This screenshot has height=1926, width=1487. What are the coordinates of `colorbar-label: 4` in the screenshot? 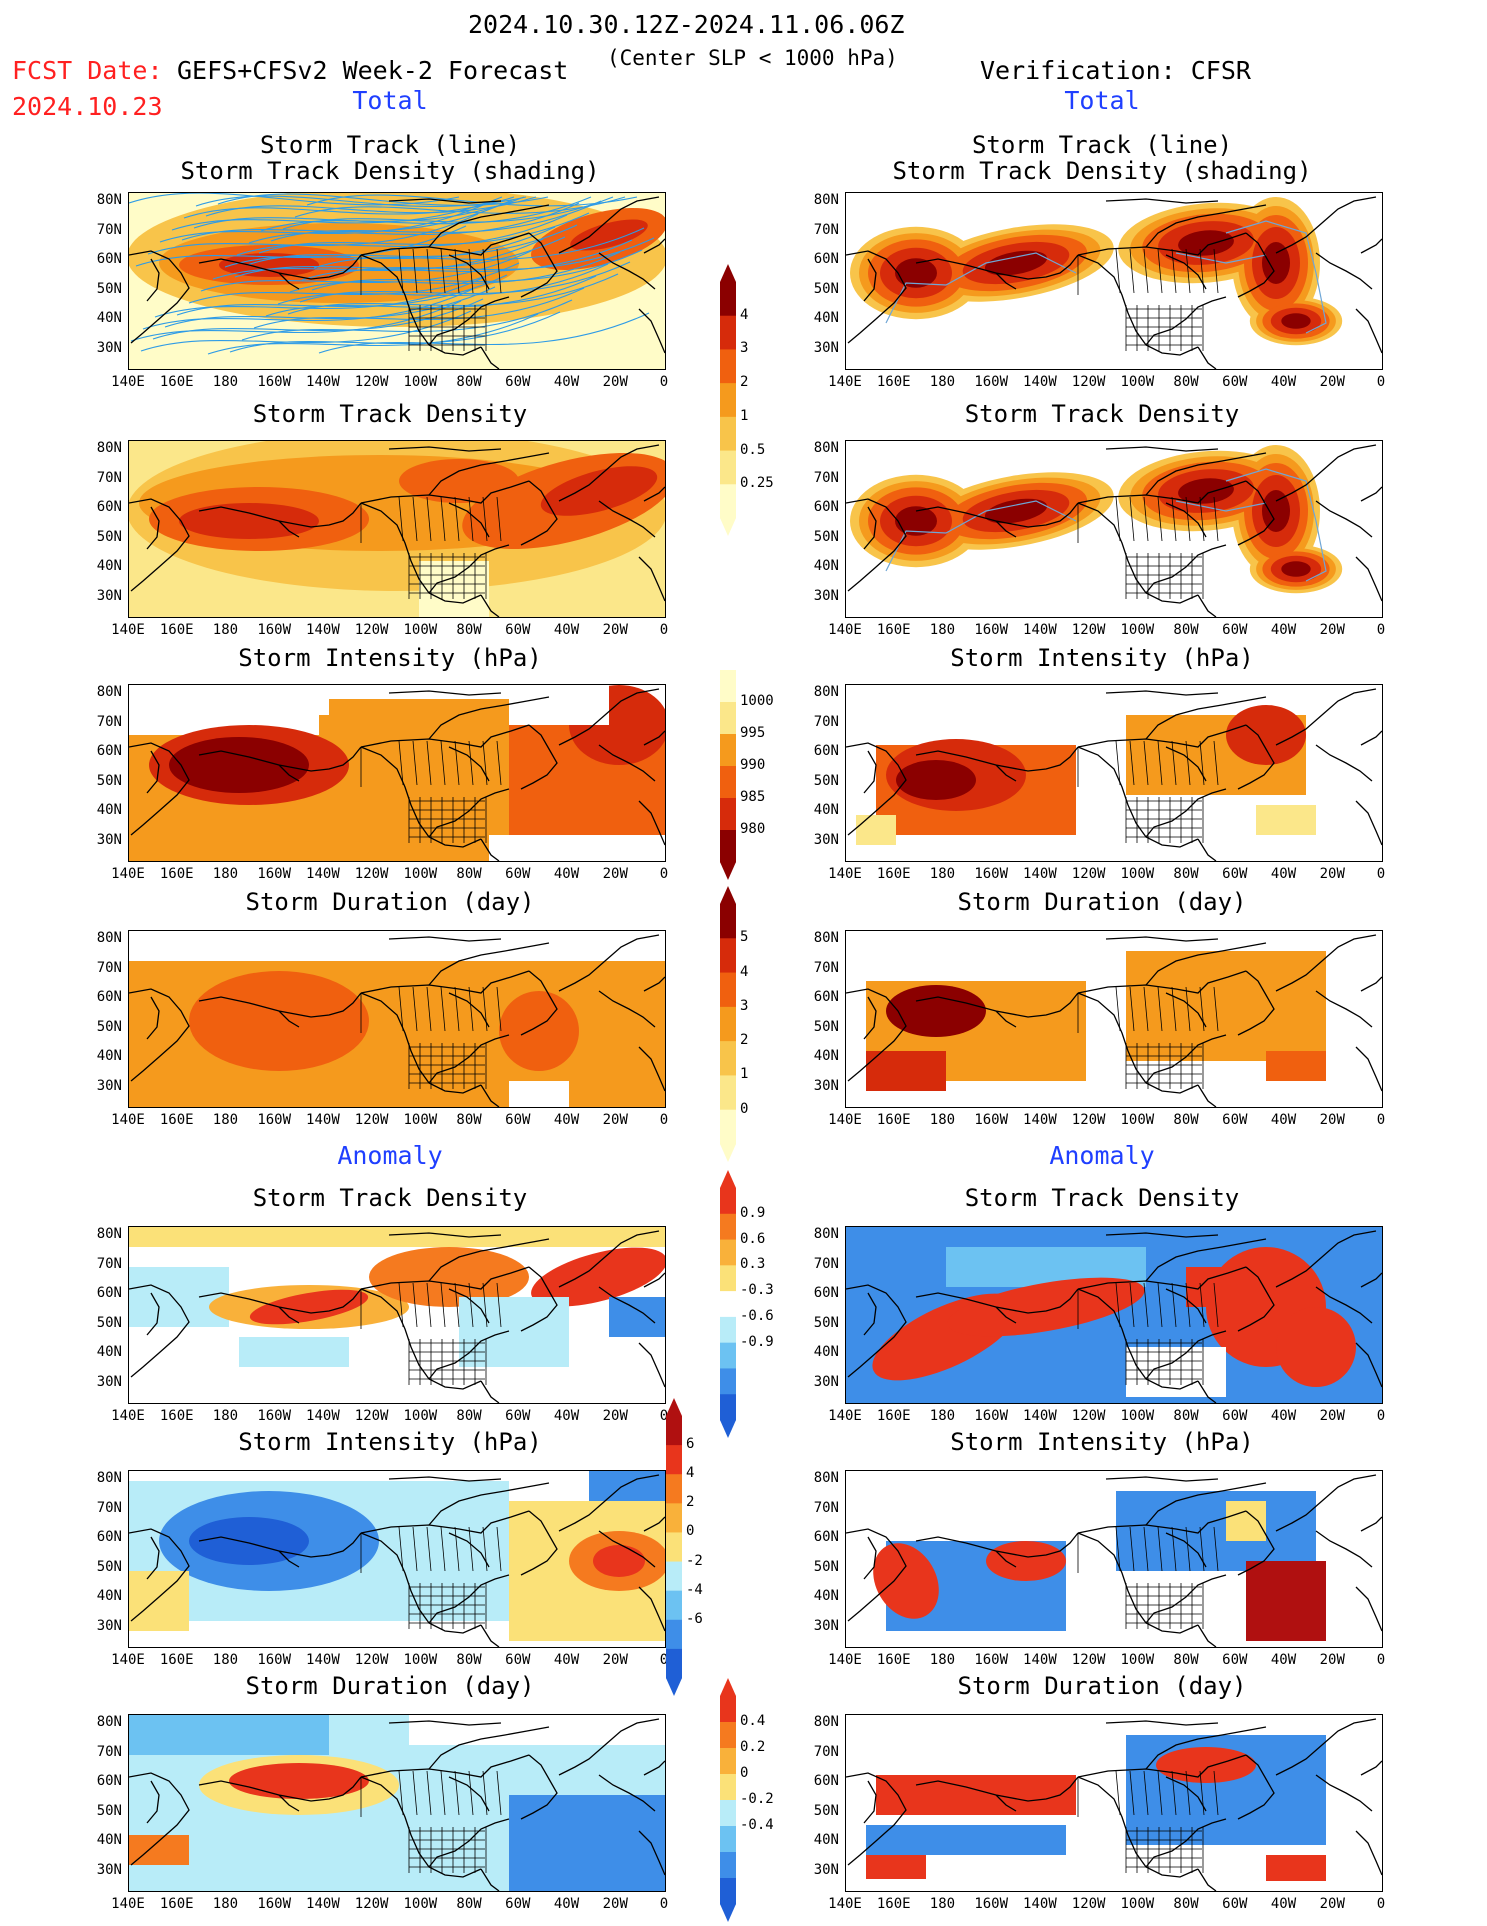 It's located at (744, 314).